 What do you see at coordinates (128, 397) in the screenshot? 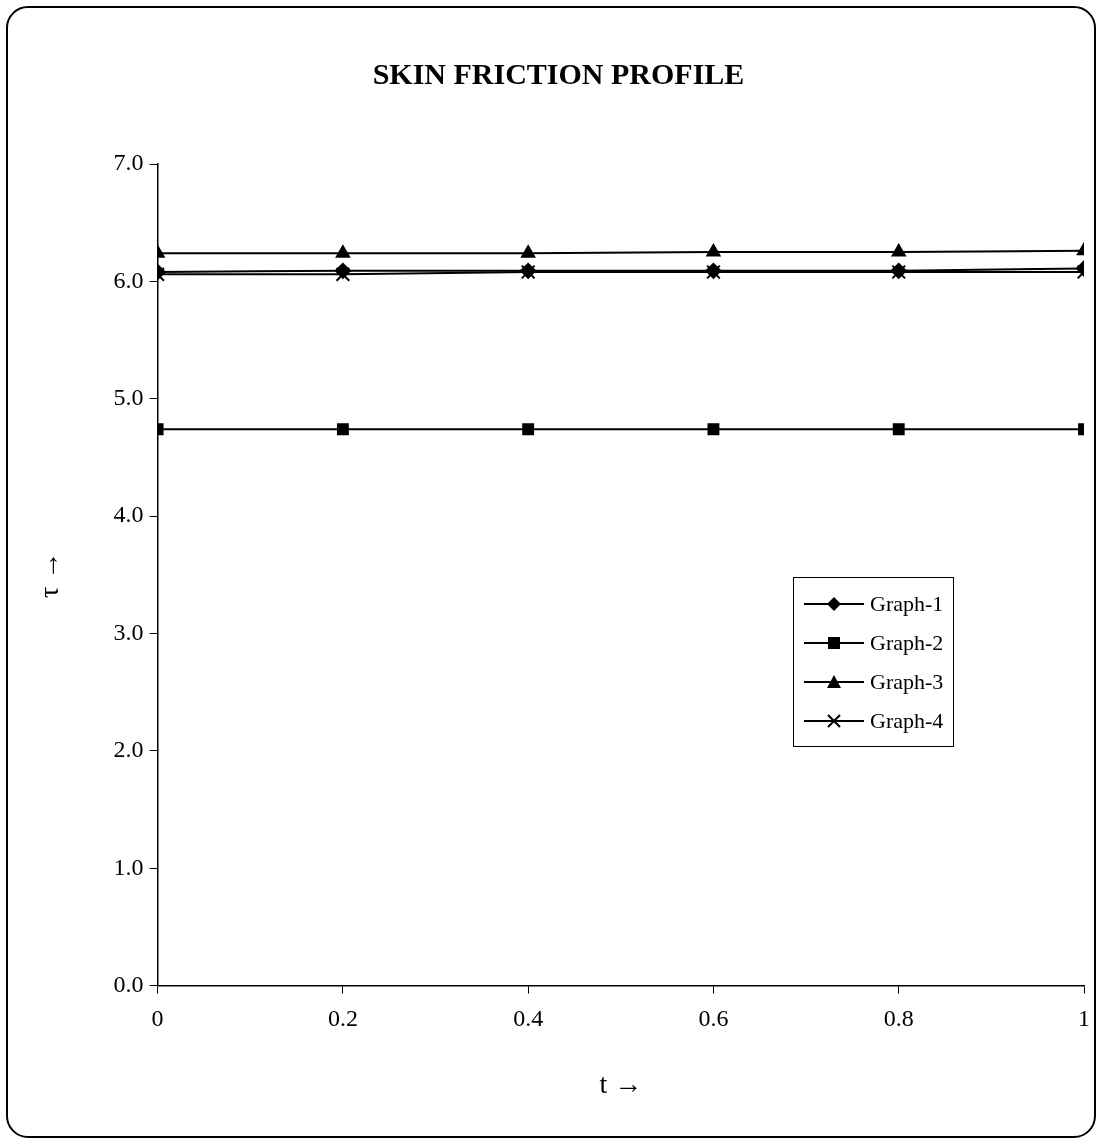
I see `y-tick-label: 5.0` at bounding box center [128, 397].